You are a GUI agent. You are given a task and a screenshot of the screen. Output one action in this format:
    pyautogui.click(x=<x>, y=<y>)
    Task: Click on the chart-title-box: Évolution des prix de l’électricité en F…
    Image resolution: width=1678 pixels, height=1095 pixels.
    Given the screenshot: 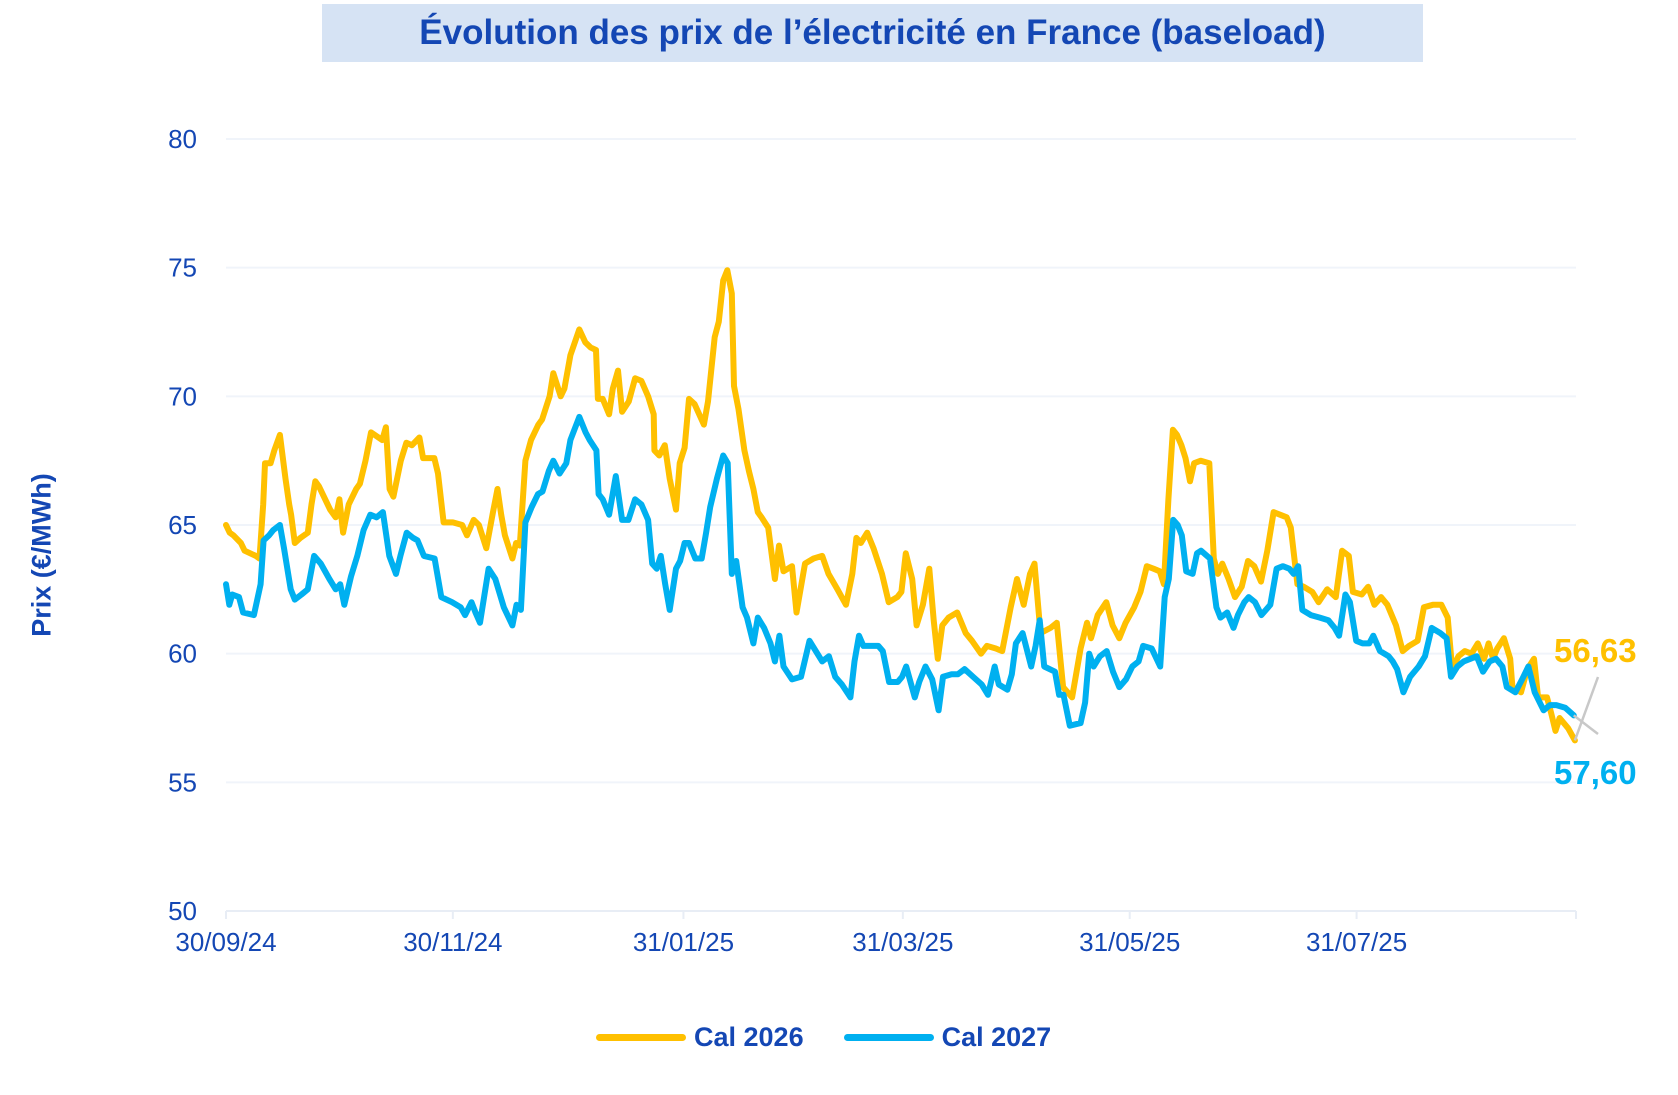 What is the action you would take?
    pyautogui.click(x=872, y=33)
    